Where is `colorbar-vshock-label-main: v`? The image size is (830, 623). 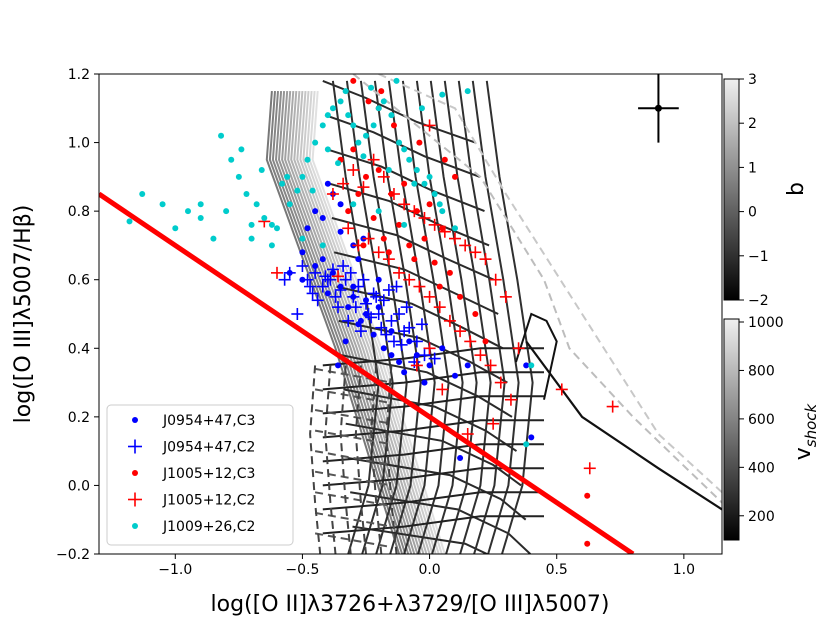
colorbar-vshock-label-main: v is located at coordinates (803, 453).